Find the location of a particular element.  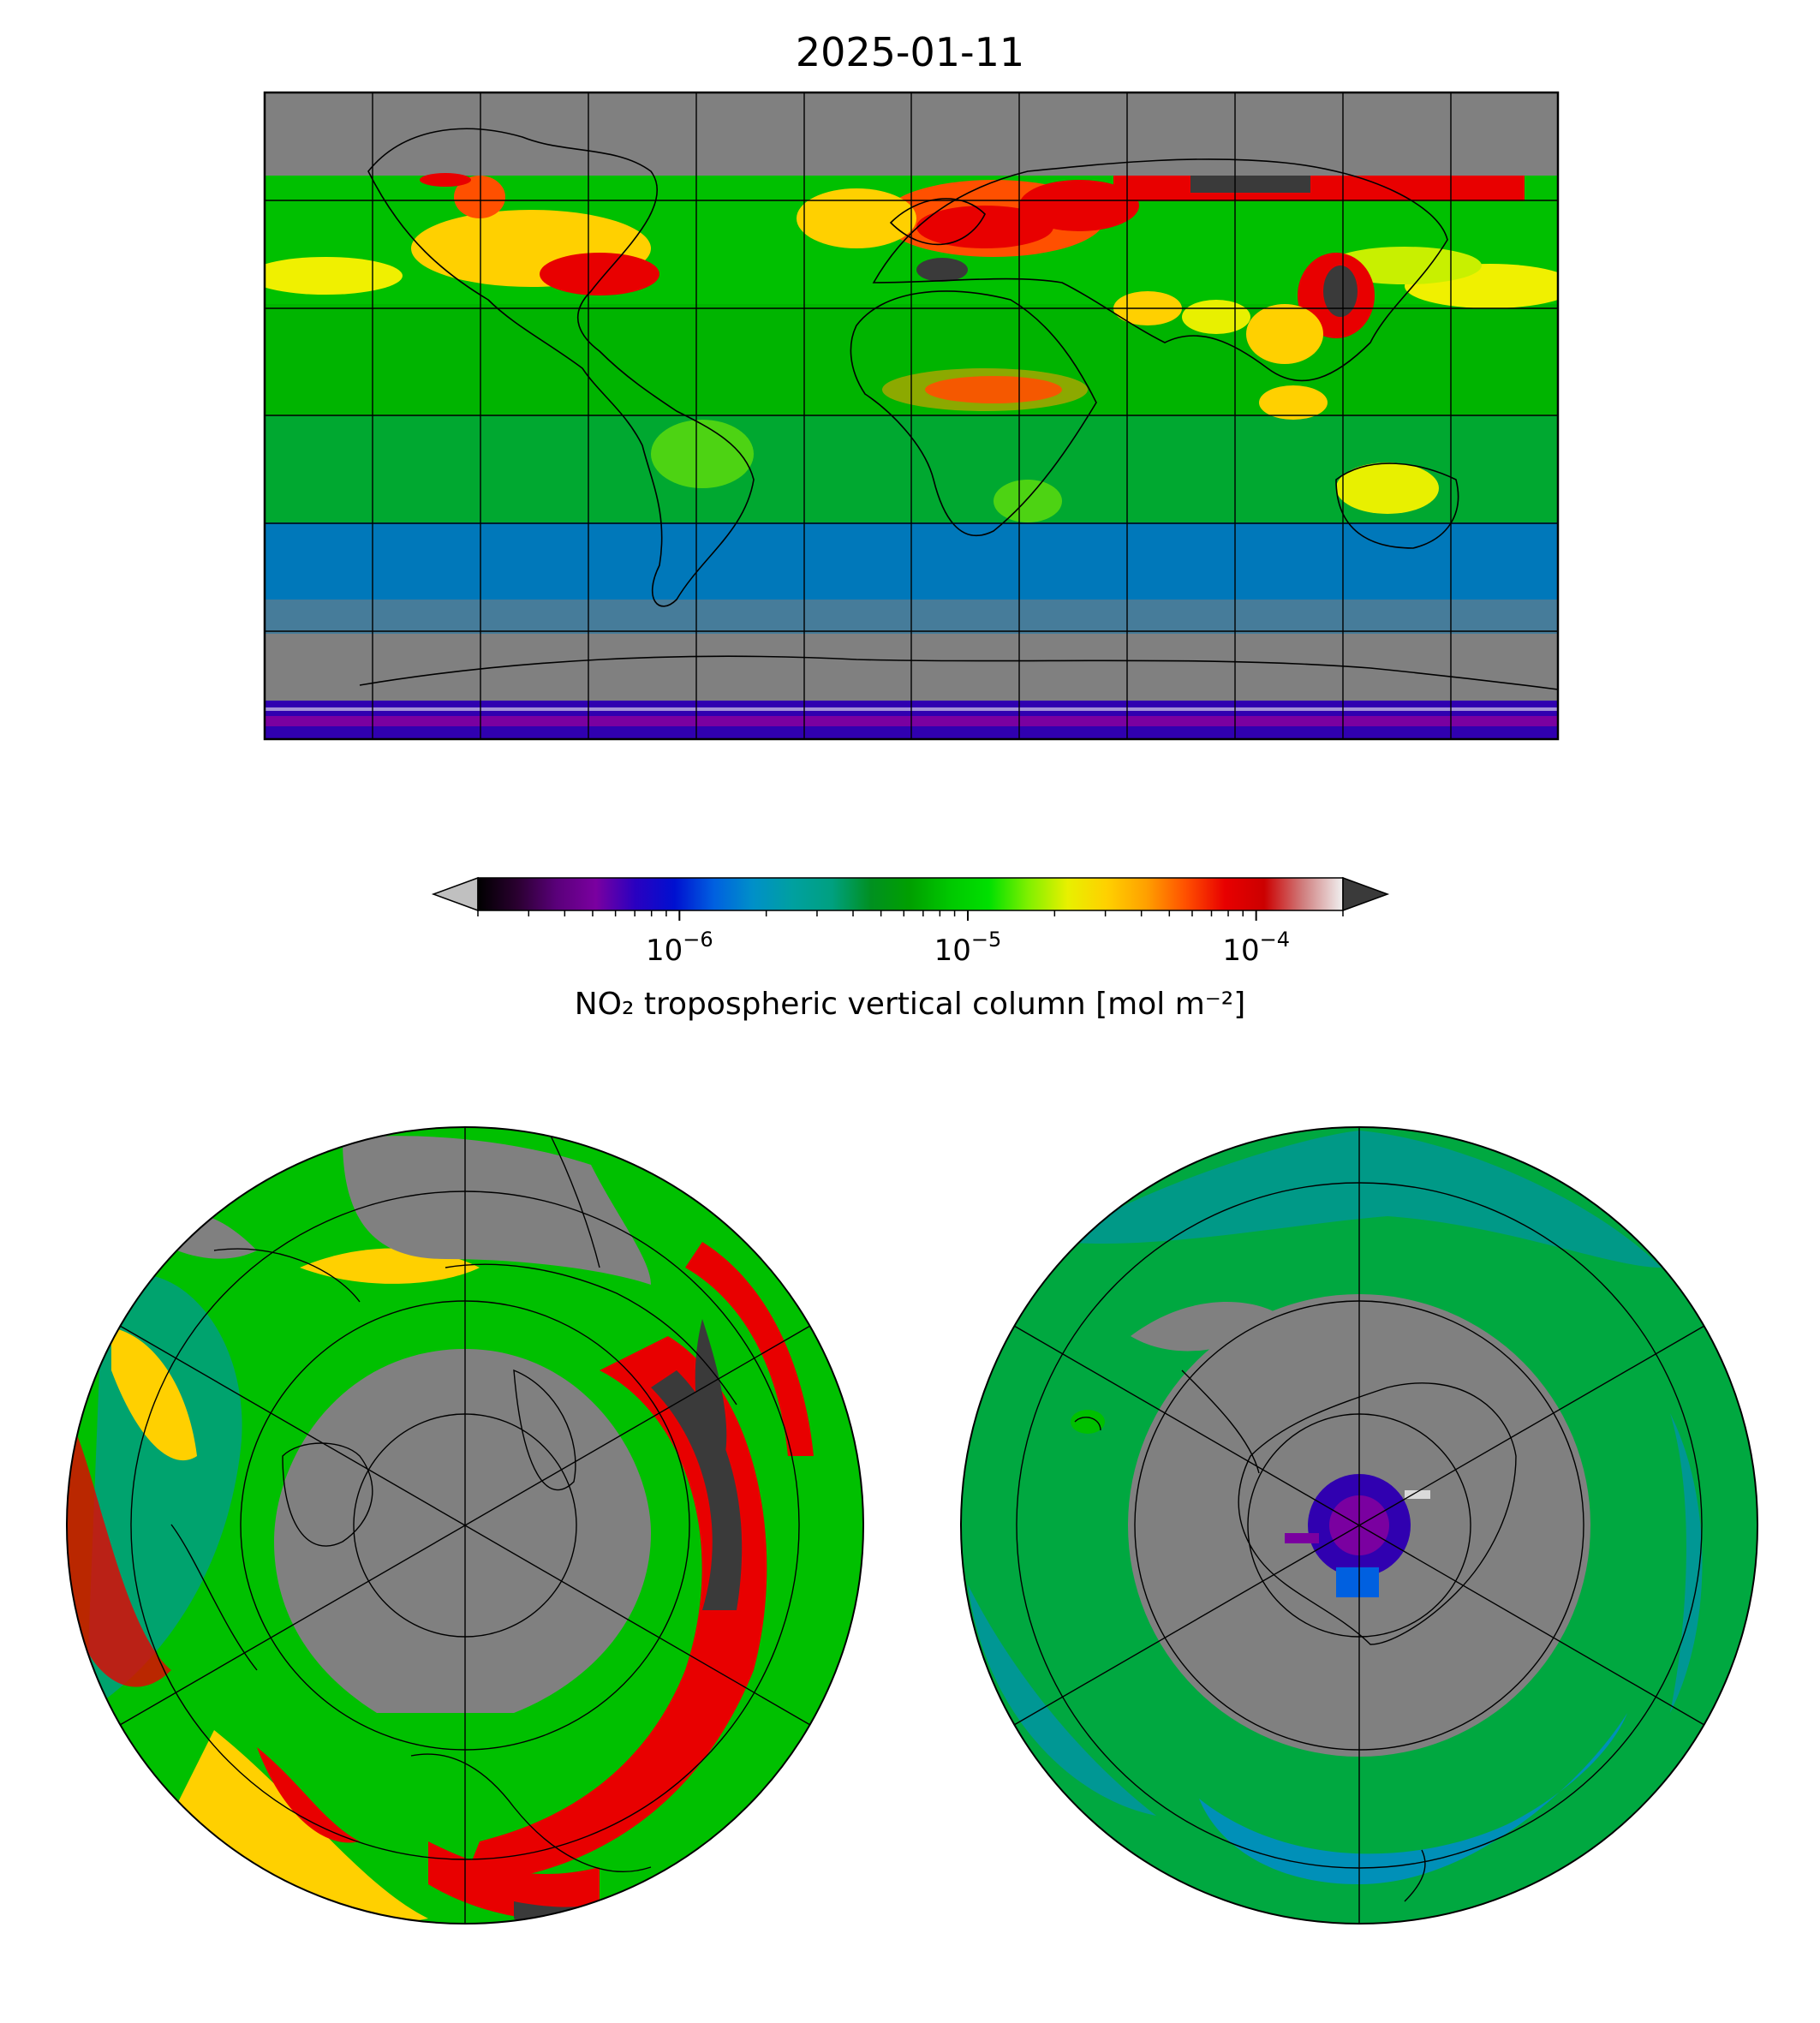

colorbar-gradient is located at coordinates (911, 894).